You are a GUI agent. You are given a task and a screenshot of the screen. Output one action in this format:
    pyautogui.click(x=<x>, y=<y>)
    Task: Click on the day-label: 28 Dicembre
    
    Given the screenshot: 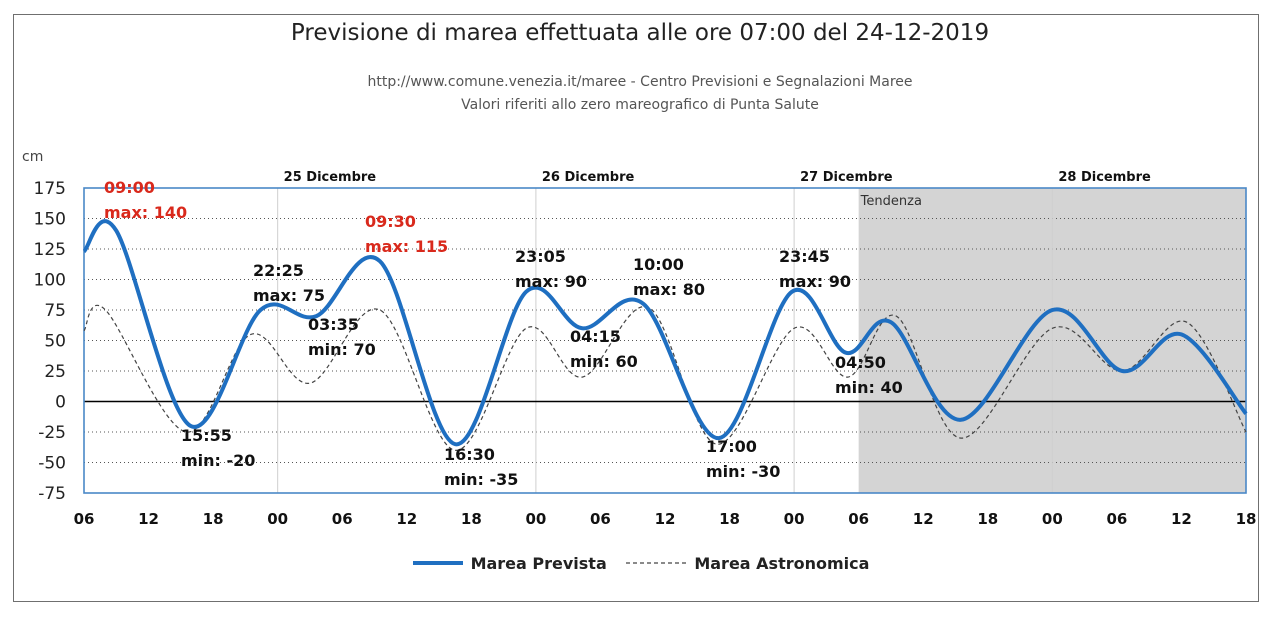 What is the action you would take?
    pyautogui.click(x=1104, y=177)
    